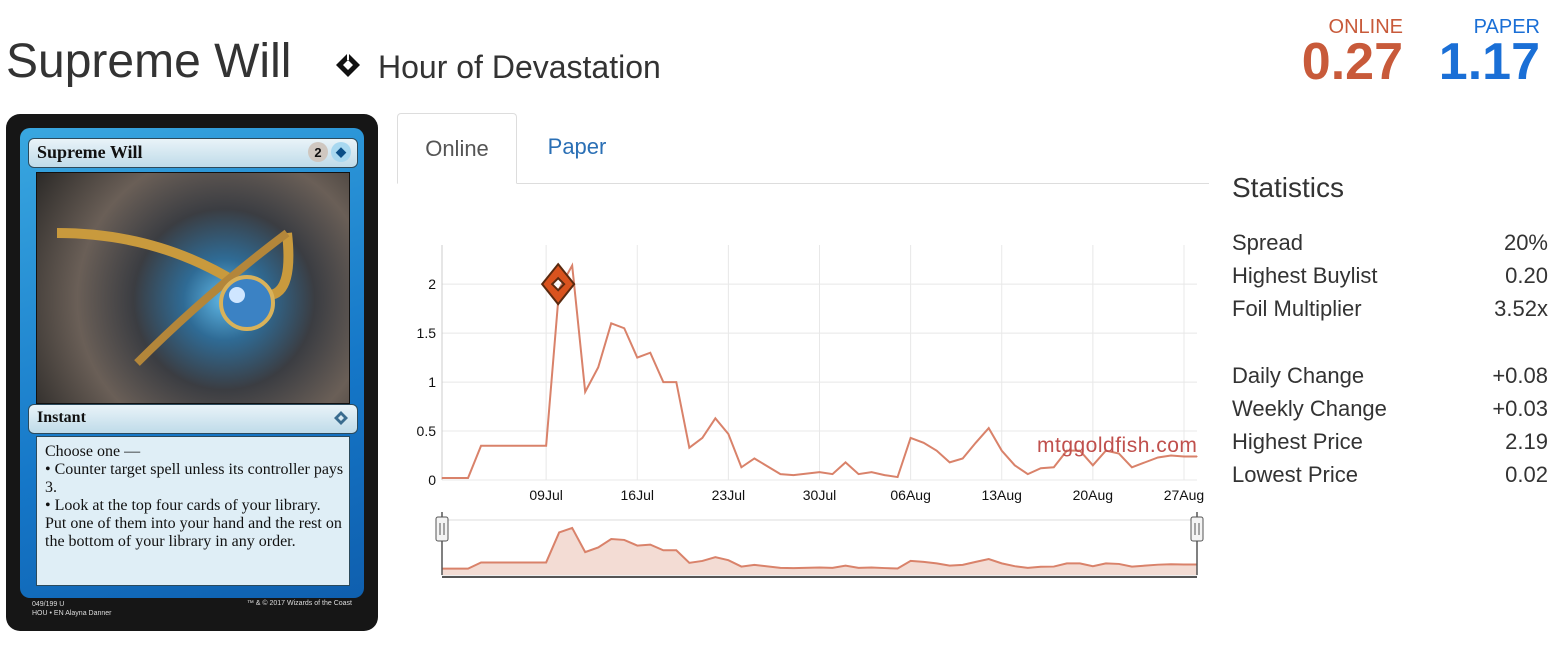 This screenshot has width=1559, height=653. I want to click on y-tick-label: 2, so click(432, 284).